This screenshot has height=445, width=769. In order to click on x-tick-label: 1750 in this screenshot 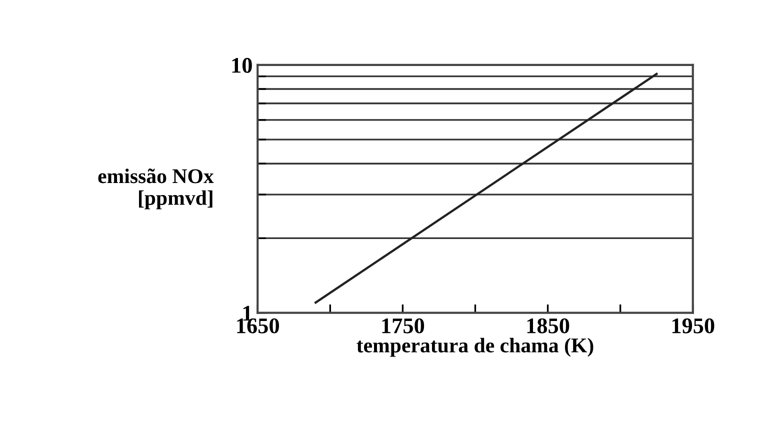, I will do `click(403, 326)`.